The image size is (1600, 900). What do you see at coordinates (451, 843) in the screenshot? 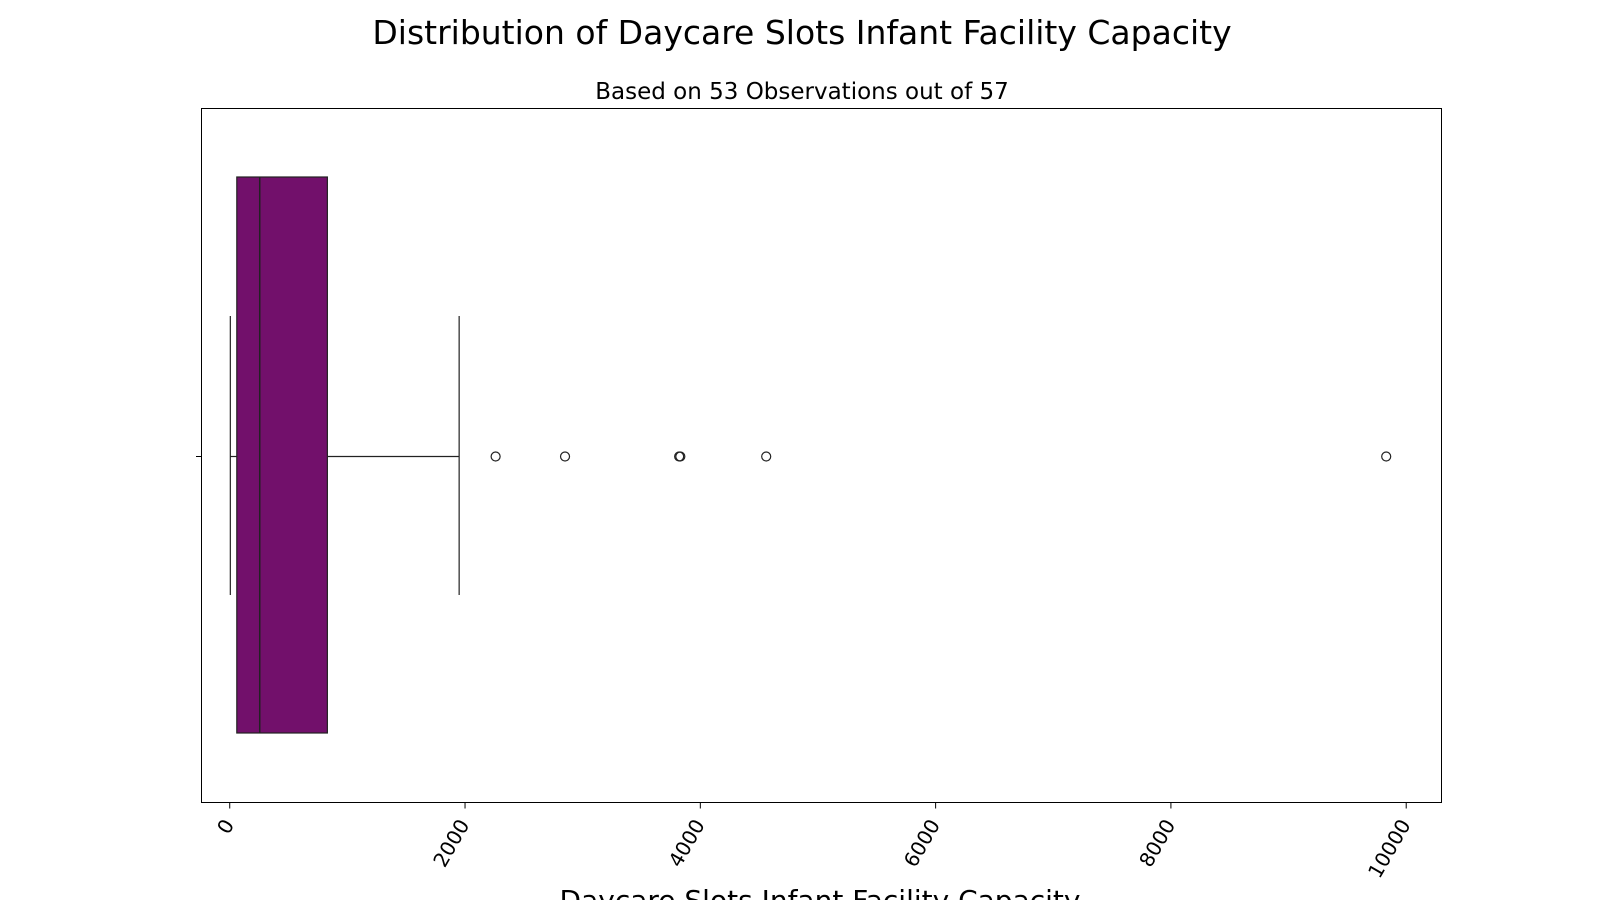
I see `x-tick-label-2000: 2000` at bounding box center [451, 843].